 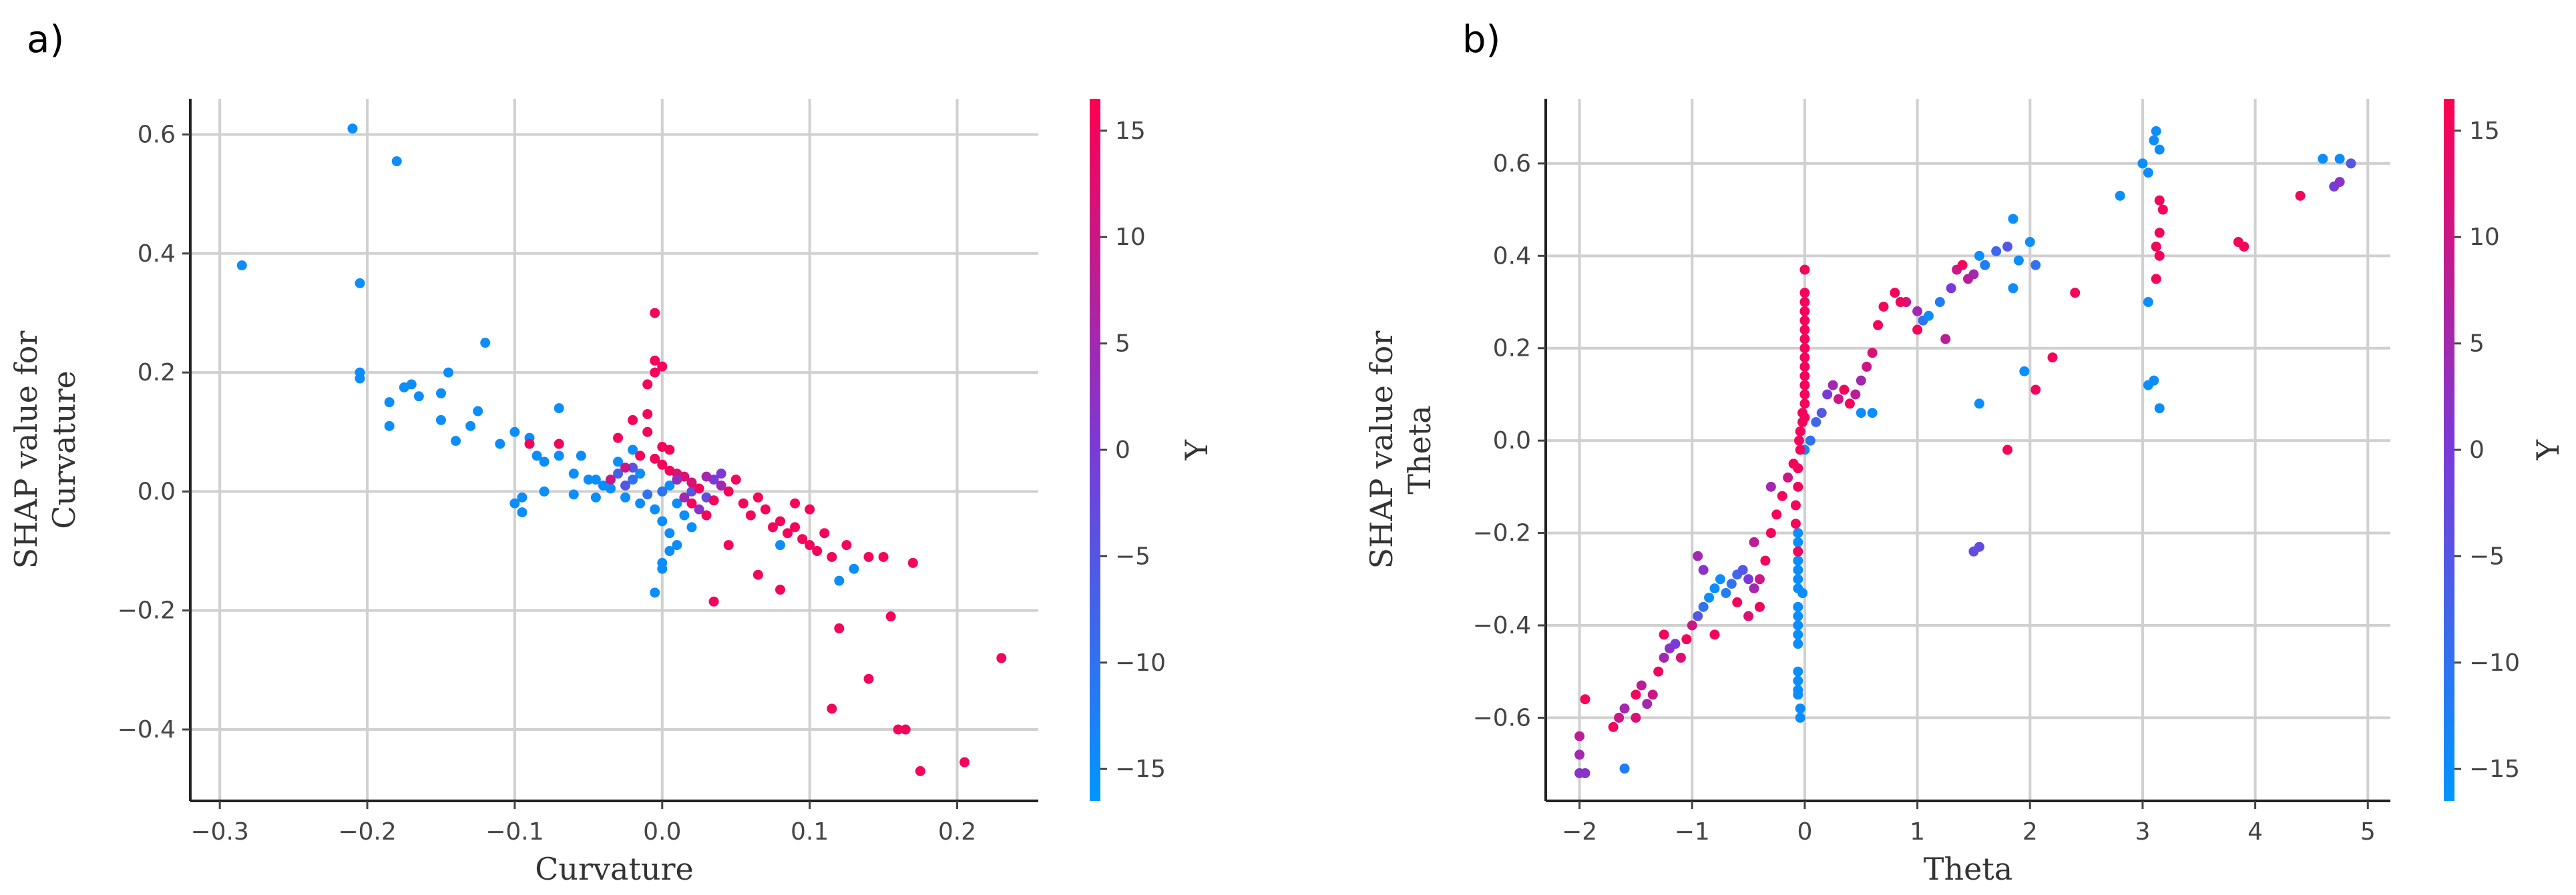 What do you see at coordinates (1502, 718) in the screenshot?
I see `y-tick-label: −0.6` at bounding box center [1502, 718].